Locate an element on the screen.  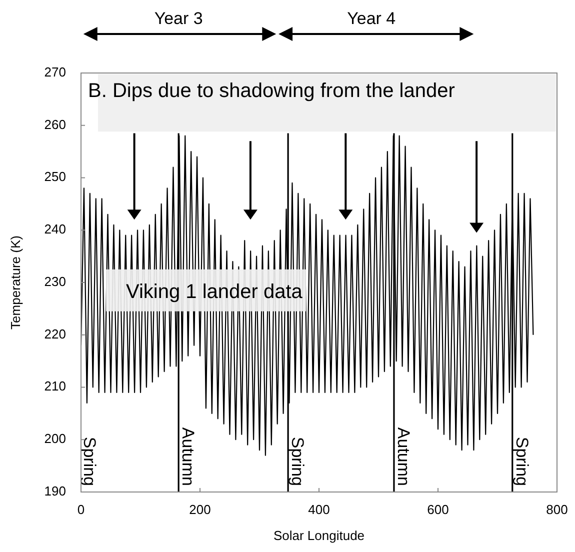
y-tick-label: 250 is located at coordinates (55, 176).